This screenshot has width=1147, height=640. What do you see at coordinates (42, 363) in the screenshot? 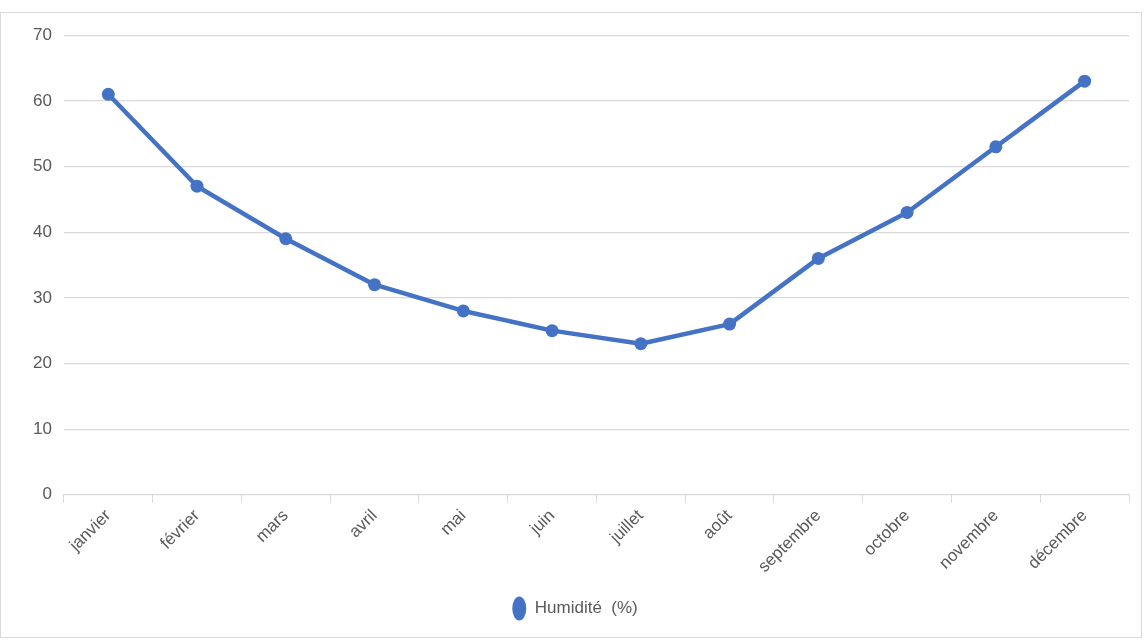
I see `y-tick-label: 20` at bounding box center [42, 363].